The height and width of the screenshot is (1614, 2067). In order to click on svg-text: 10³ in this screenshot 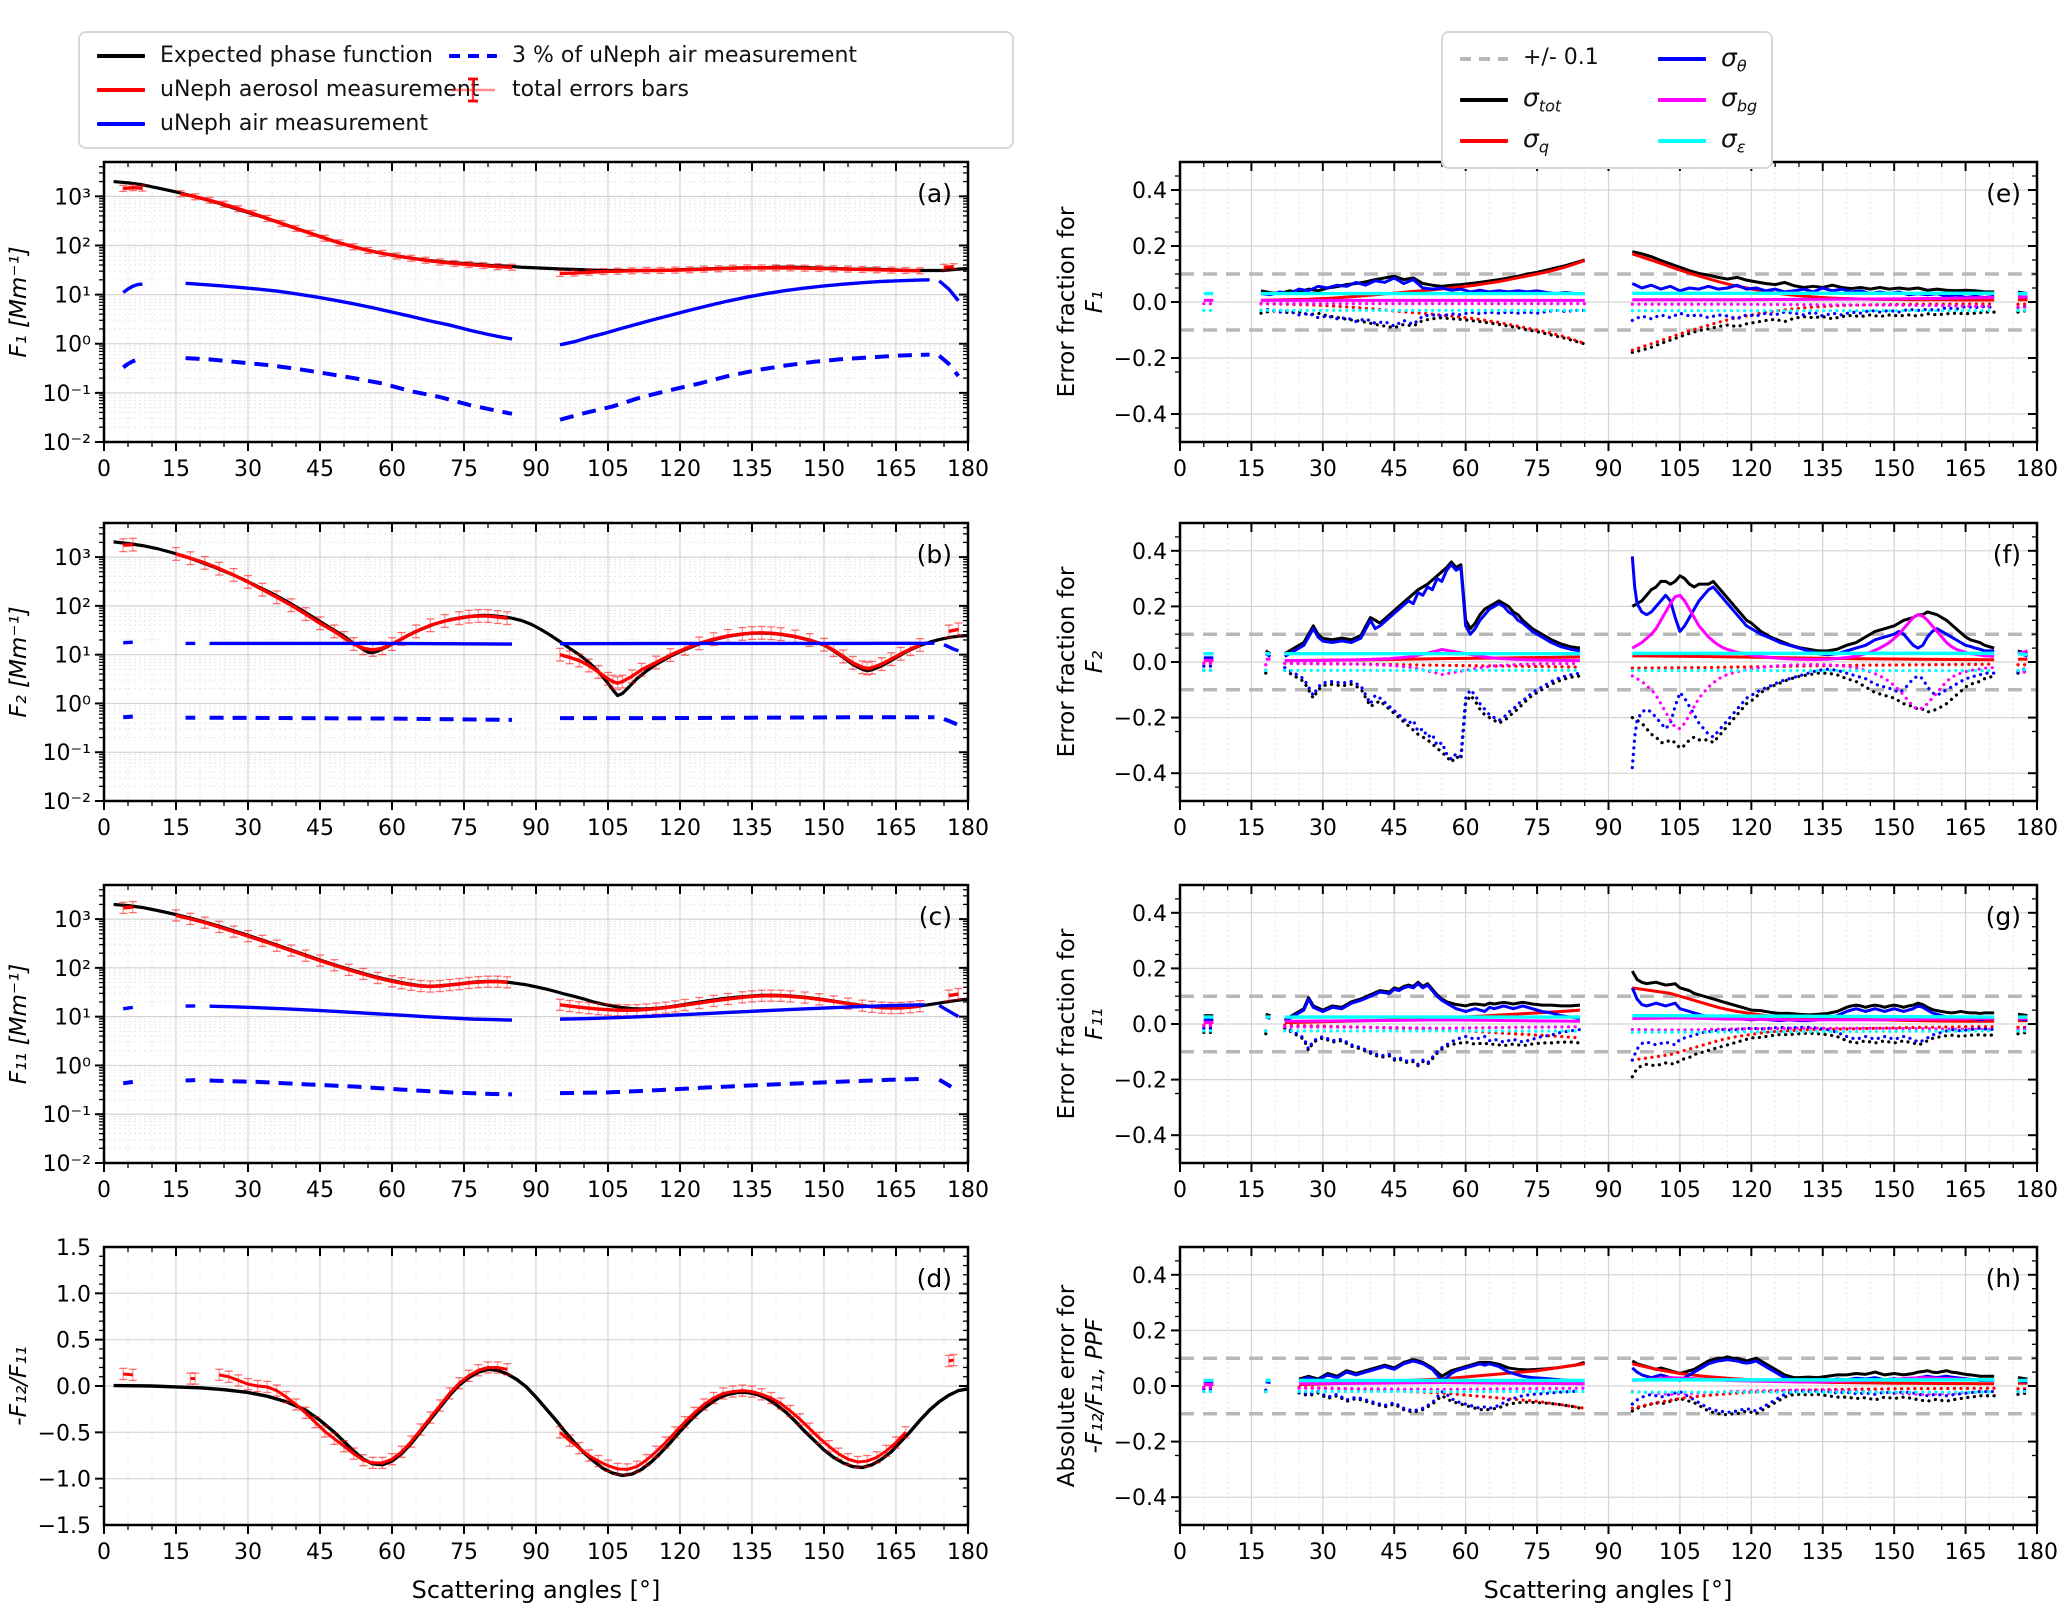, I will do `click(72, 920)`.